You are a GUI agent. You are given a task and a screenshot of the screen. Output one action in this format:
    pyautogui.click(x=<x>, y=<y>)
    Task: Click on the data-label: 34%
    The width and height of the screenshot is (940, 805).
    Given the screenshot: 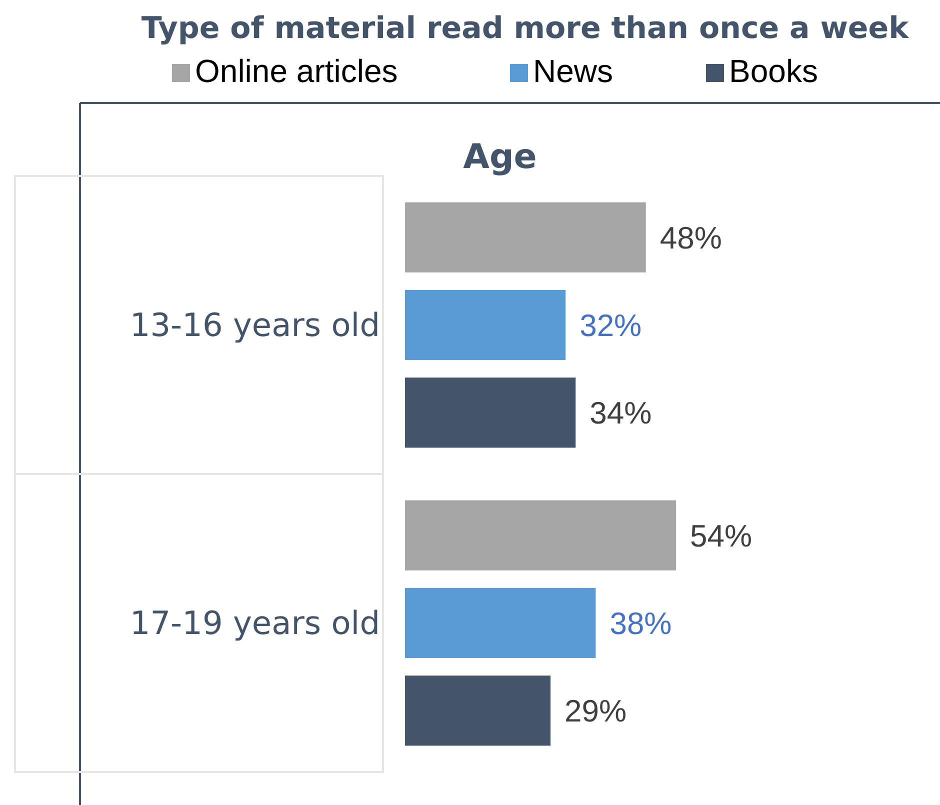 What is the action you would take?
    pyautogui.click(x=621, y=413)
    